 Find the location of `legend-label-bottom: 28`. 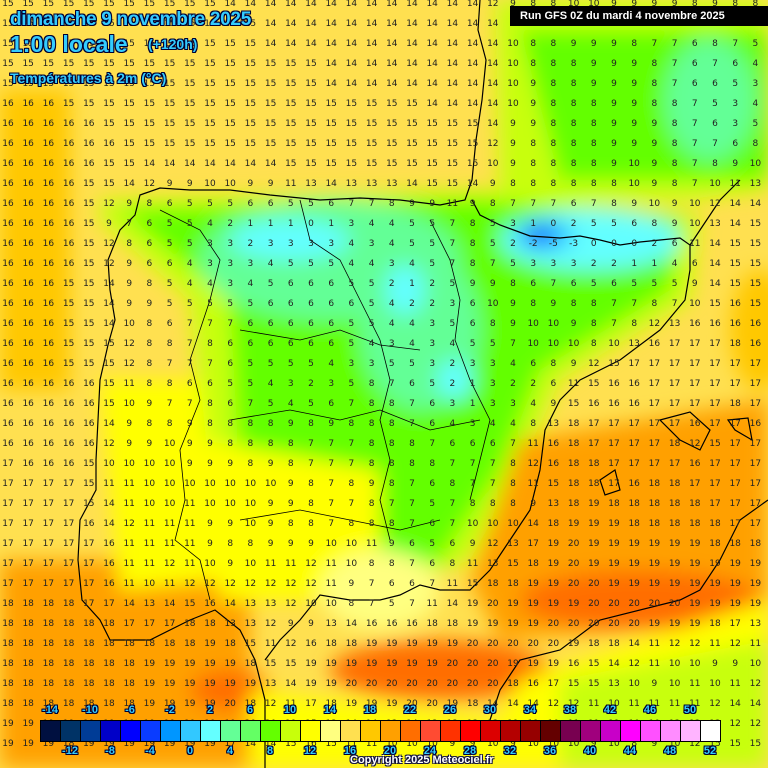

legend-label-bottom: 28 is located at coordinates (470, 751).